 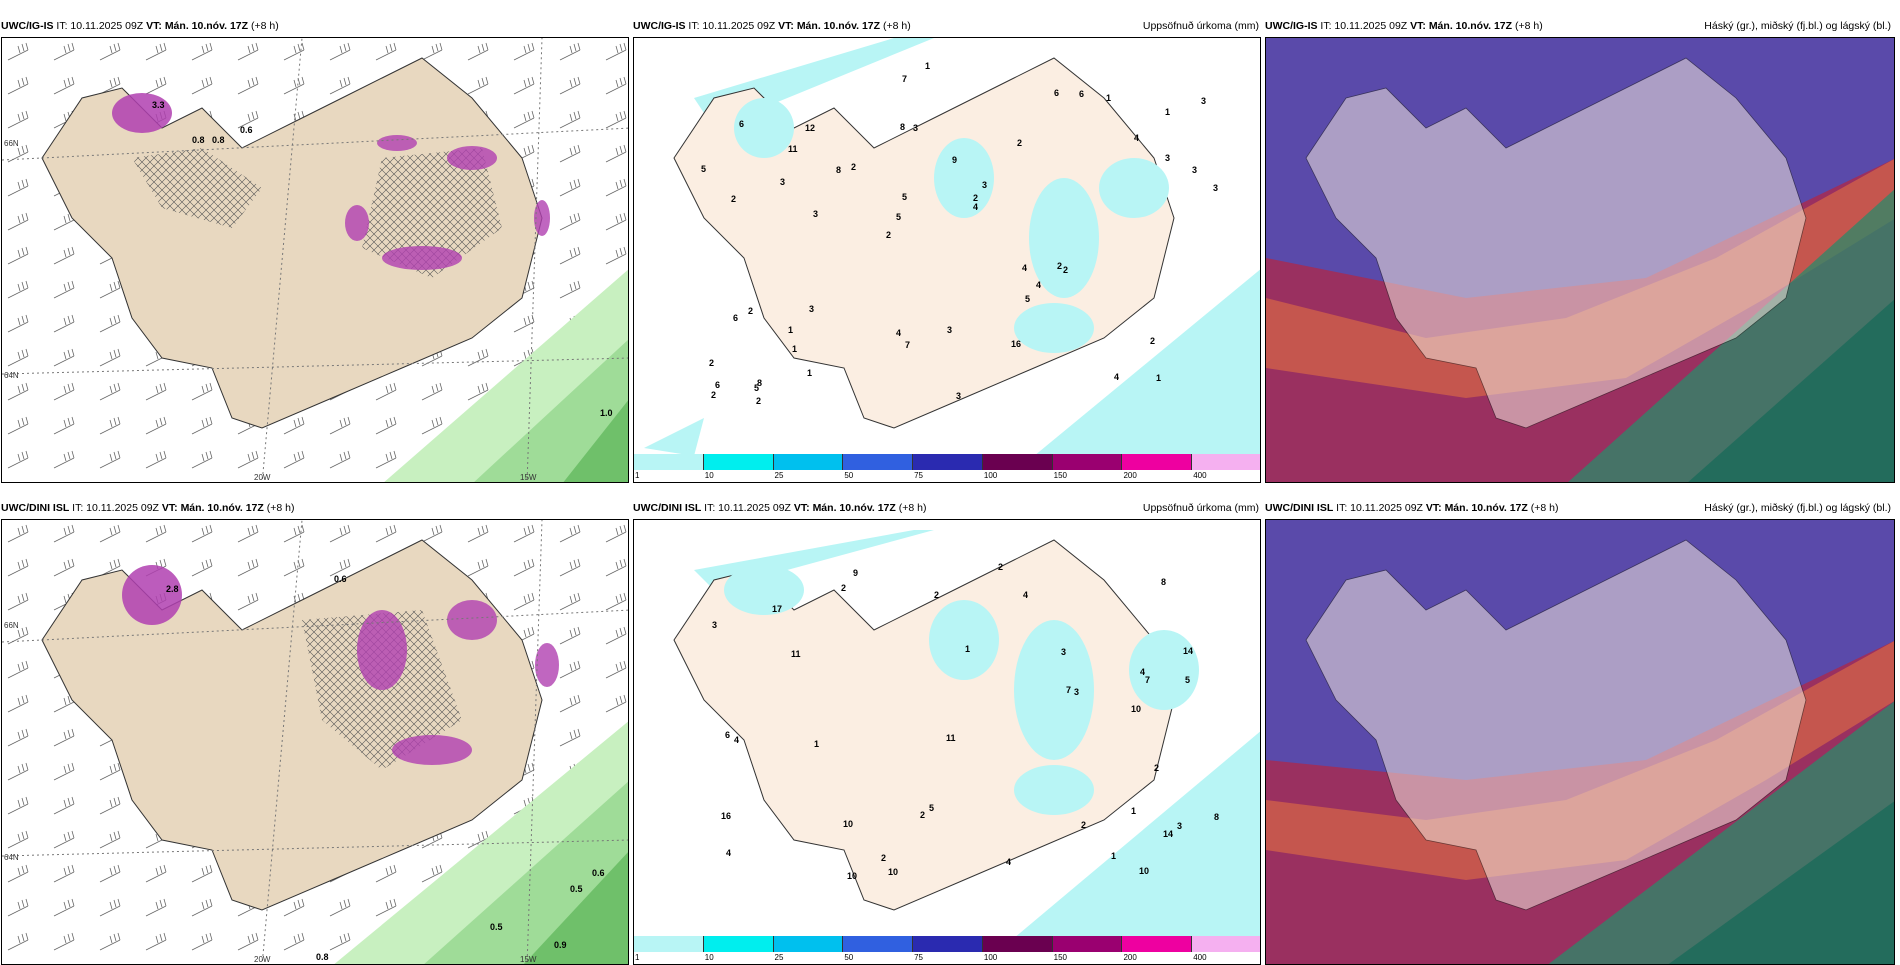 What do you see at coordinates (637, 957) in the screenshot?
I see `colorbar-tick: 1` at bounding box center [637, 957].